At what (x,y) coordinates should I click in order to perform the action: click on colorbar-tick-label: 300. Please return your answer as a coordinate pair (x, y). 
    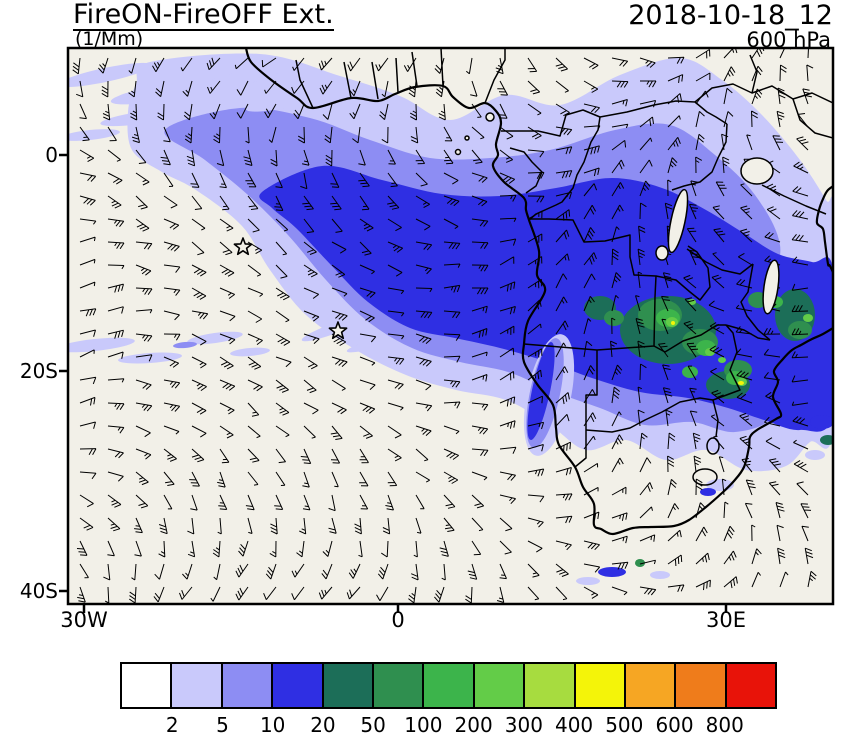
    Looking at the image, I should click on (523, 725).